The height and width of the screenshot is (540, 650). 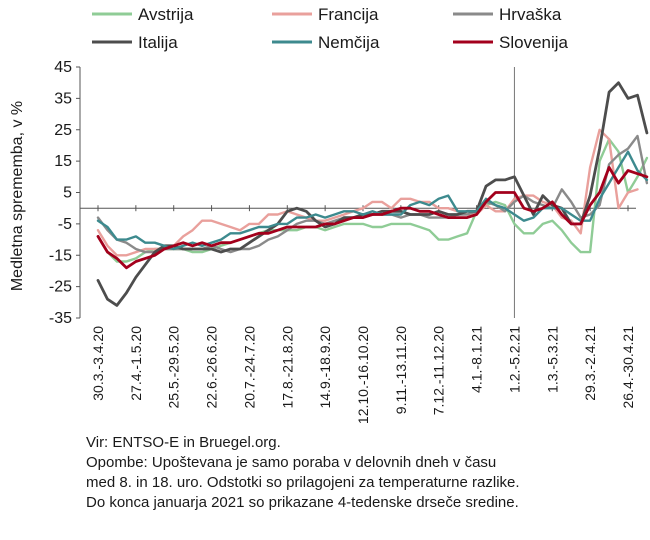 I want to click on x-tick-label: 12.10.-16.10.20, so click(x=363, y=375).